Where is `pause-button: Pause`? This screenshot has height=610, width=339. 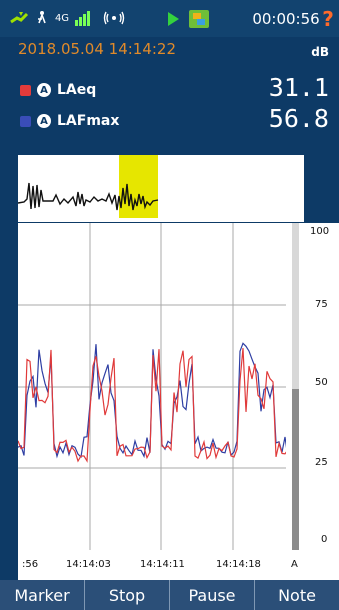 pause-button: Pause is located at coordinates (212, 595).